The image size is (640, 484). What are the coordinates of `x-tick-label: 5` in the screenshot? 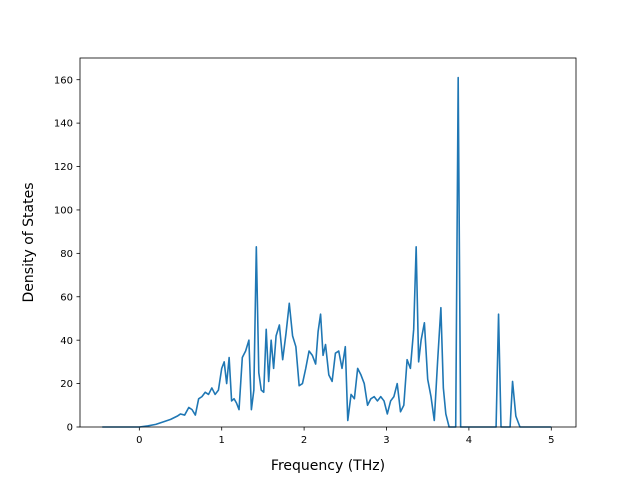 It's located at (551, 440).